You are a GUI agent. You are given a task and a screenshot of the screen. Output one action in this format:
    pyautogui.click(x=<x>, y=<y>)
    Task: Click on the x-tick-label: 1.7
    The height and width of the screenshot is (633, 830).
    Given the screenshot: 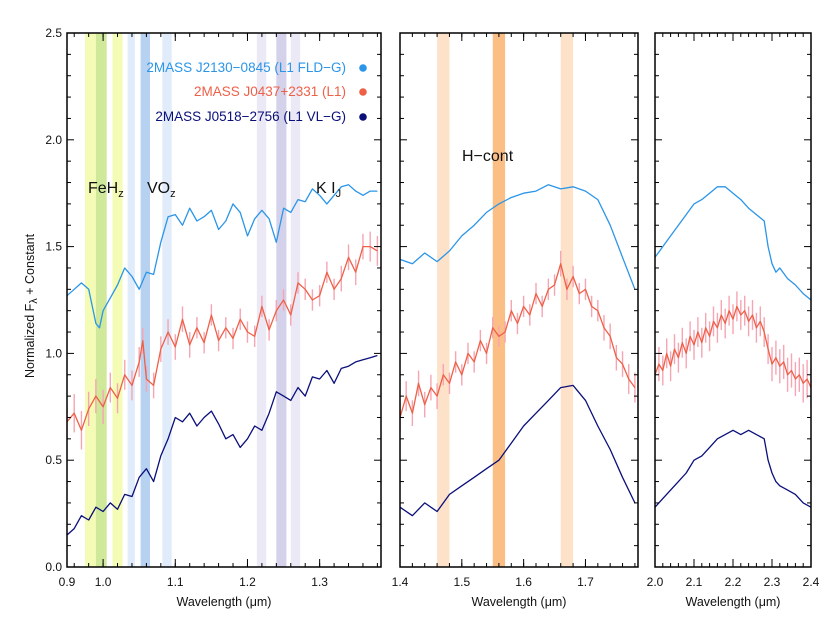 What is the action you would take?
    pyautogui.click(x=585, y=582)
    